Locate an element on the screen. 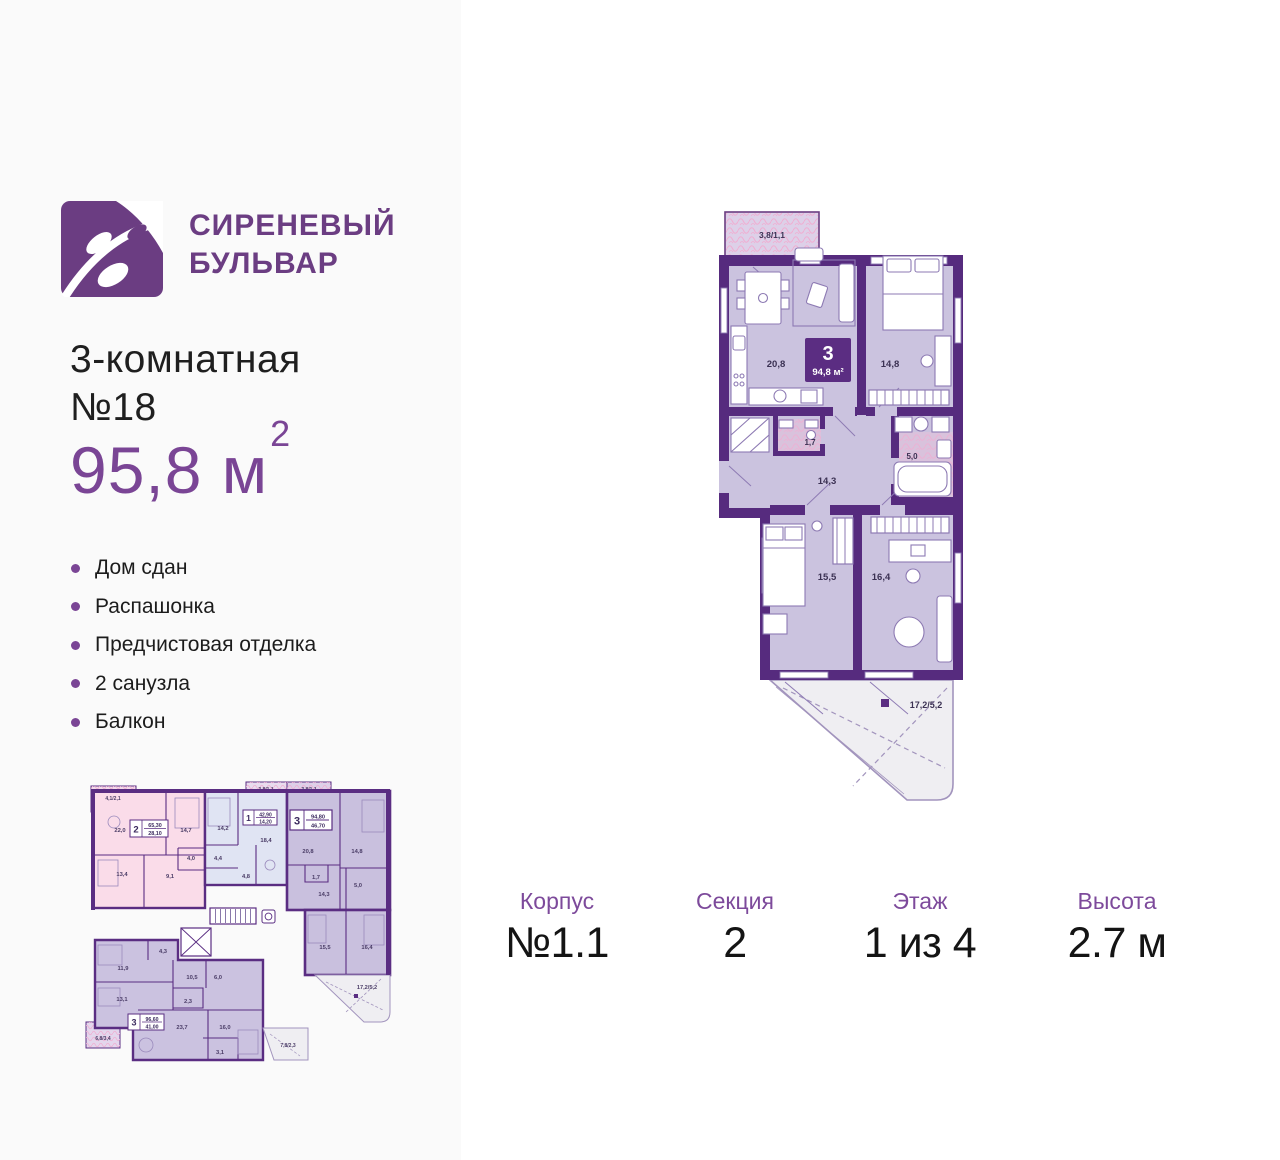 The image size is (1280, 1160). title-rooms: 3-комнатная is located at coordinates (185, 359).